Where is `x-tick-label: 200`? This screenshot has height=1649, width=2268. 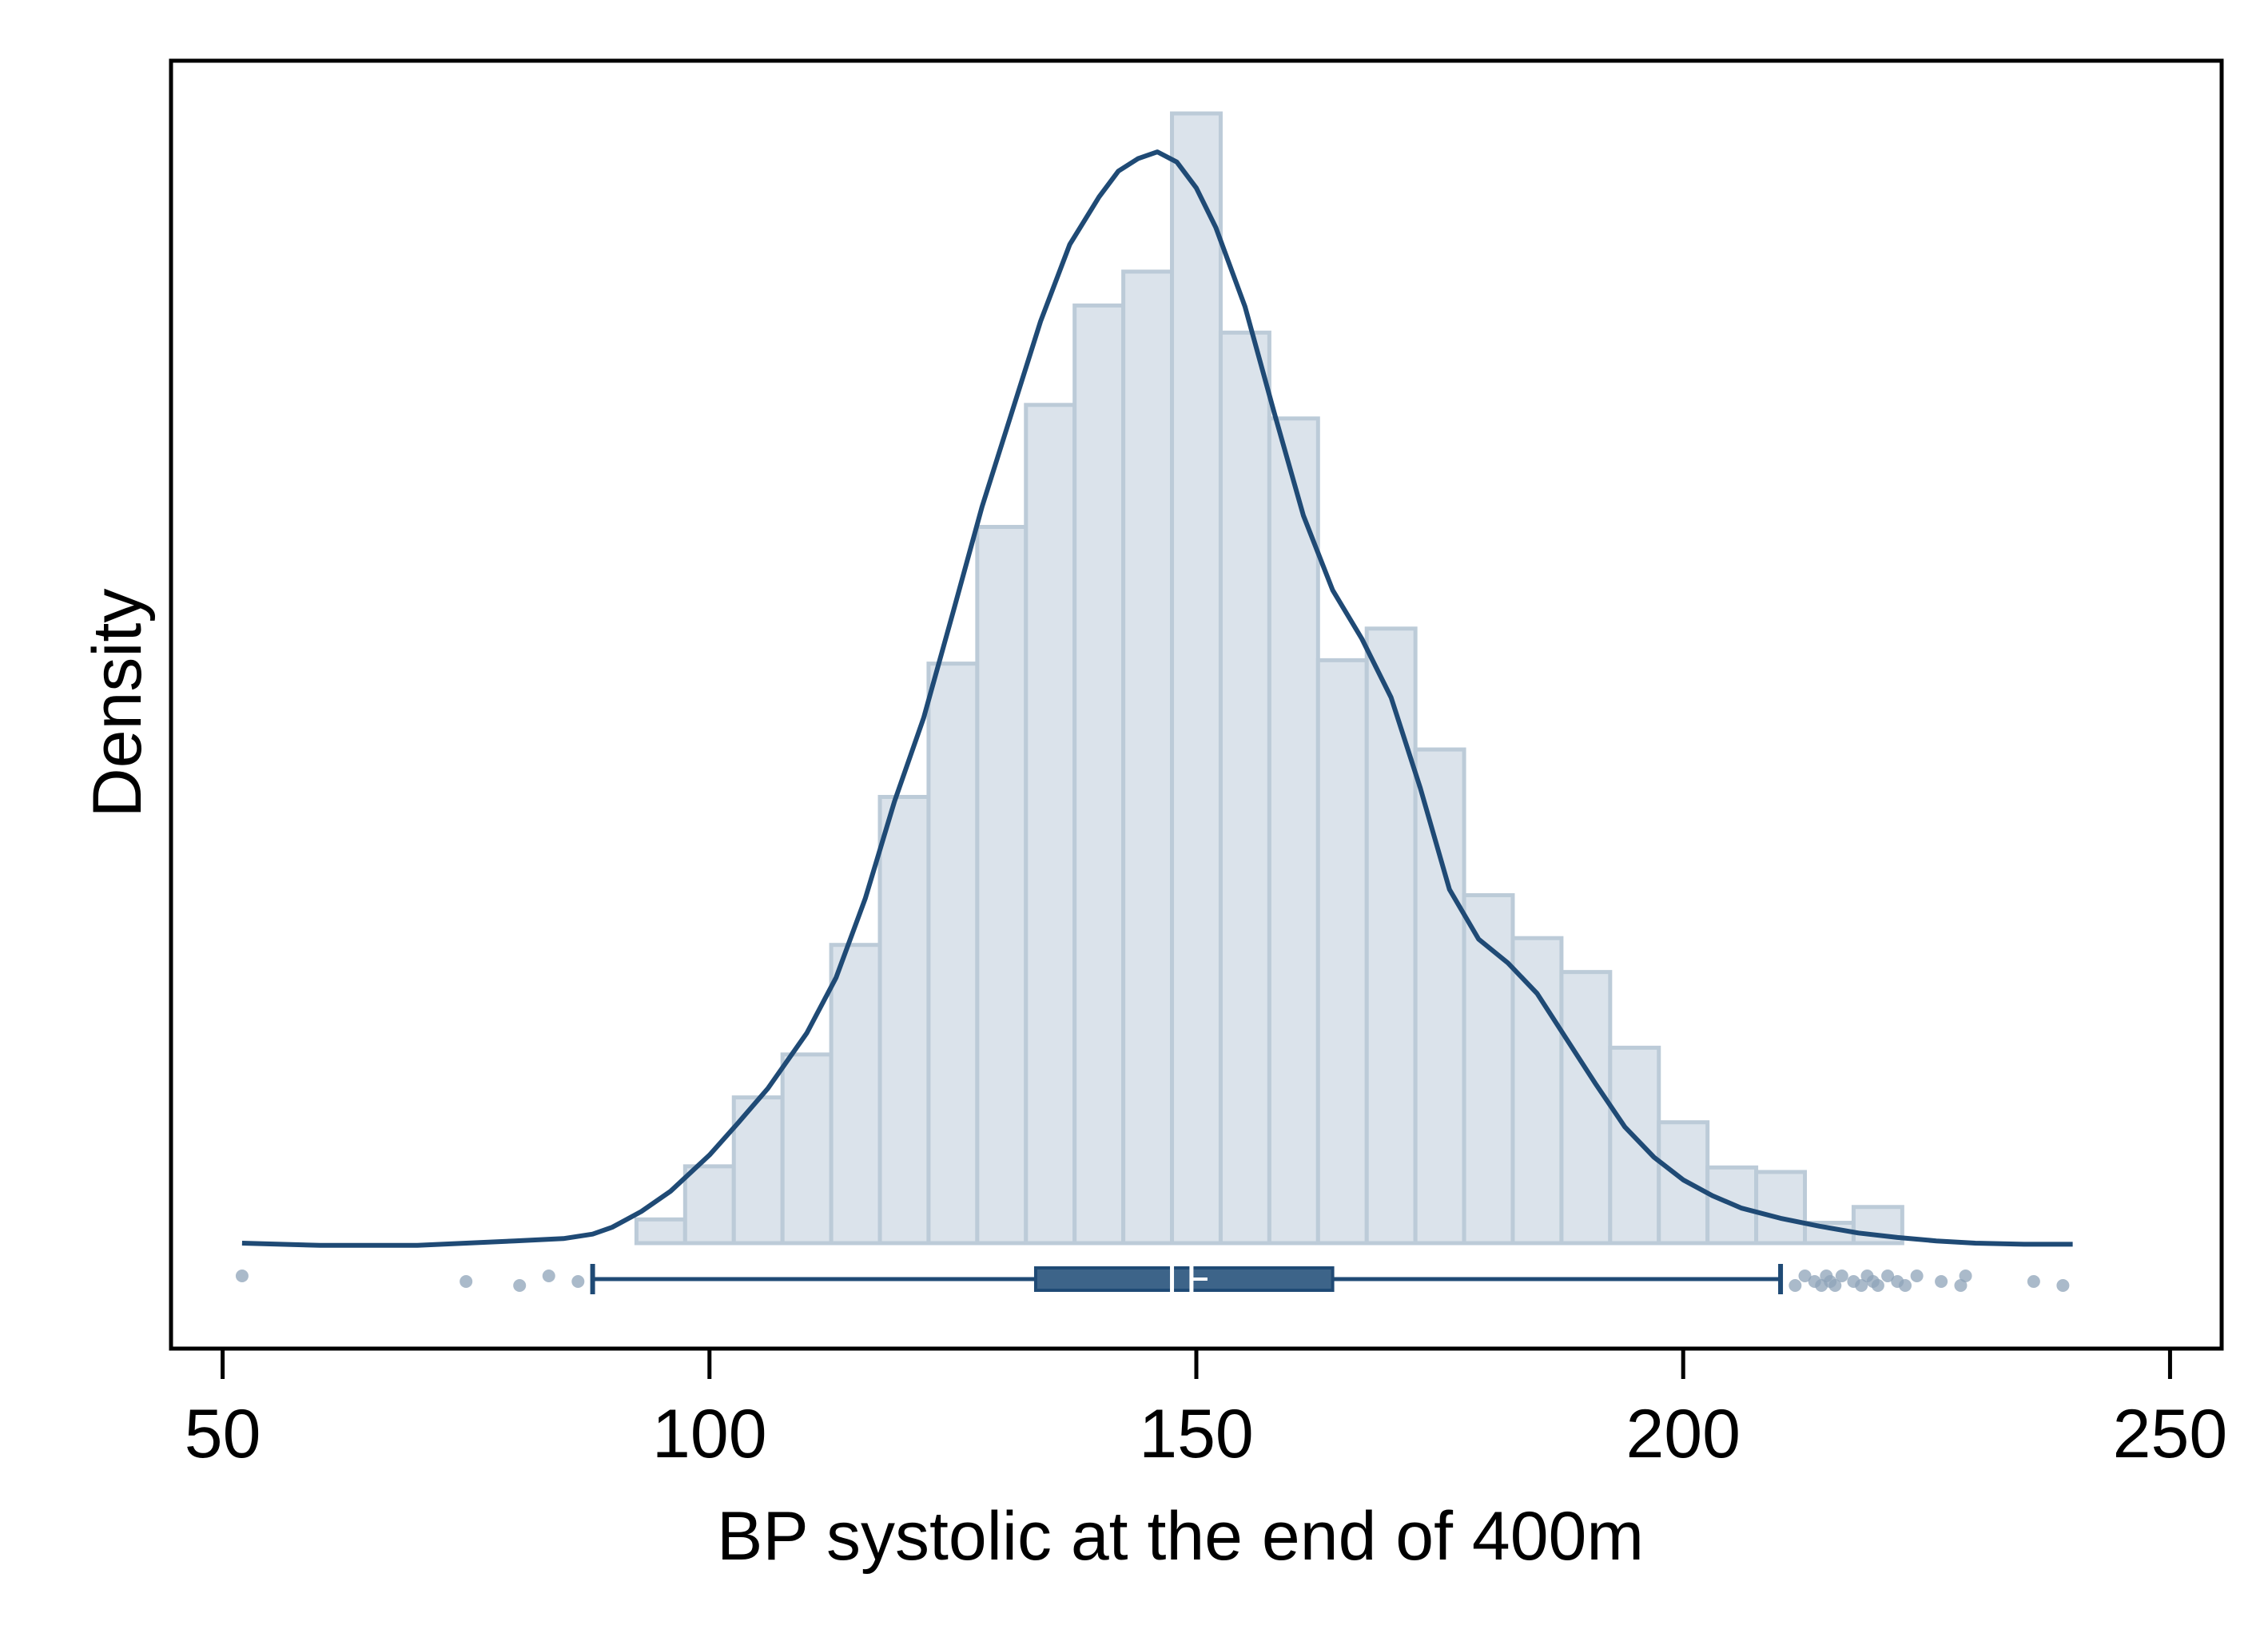 x-tick-label: 200 is located at coordinates (1683, 1434).